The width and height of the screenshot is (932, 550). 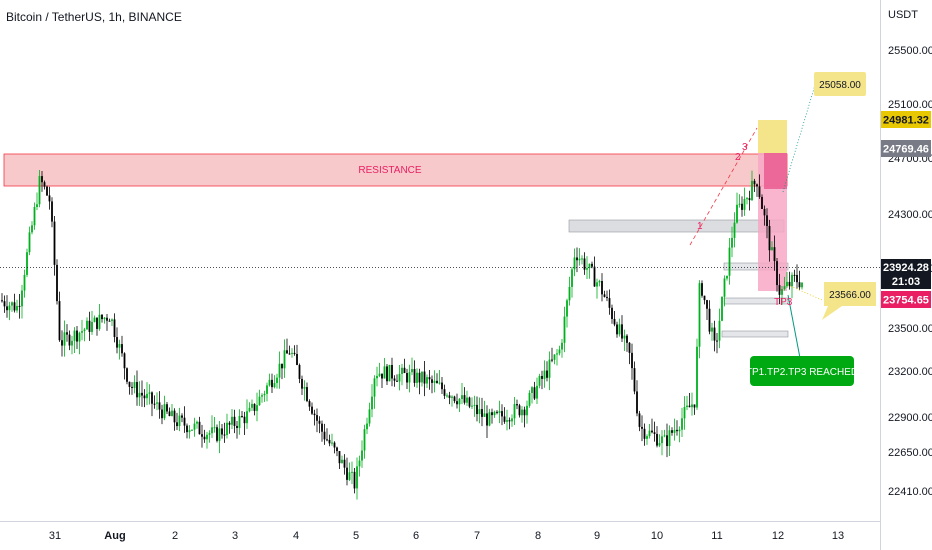 What do you see at coordinates (756, 266) in the screenshot?
I see `tp1-box` at bounding box center [756, 266].